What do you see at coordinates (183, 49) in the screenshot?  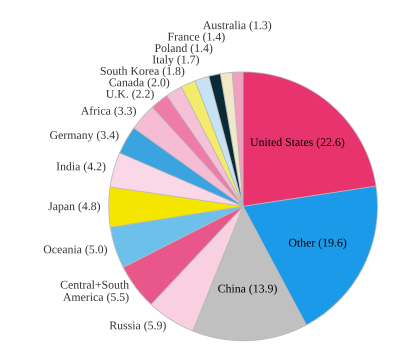 I see `slice-label: Poland (1.4)` at bounding box center [183, 49].